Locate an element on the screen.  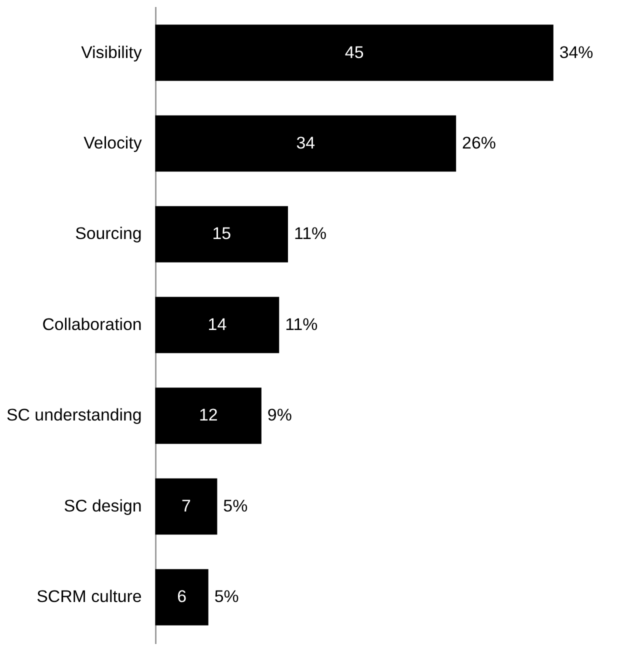
y-tick-label: SC design is located at coordinates (103, 506).